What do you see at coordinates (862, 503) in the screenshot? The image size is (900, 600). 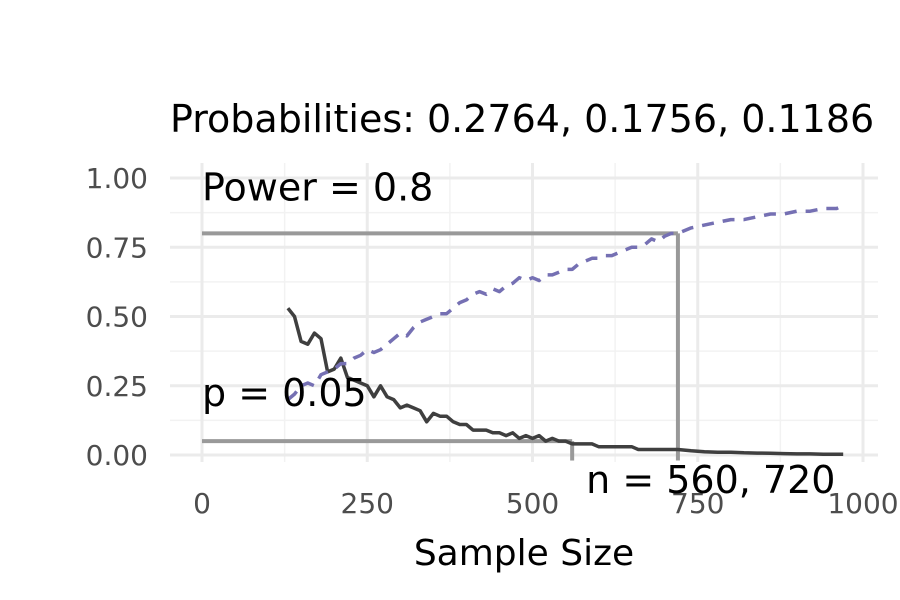 I see `x-tick-label: 1000` at bounding box center [862, 503].